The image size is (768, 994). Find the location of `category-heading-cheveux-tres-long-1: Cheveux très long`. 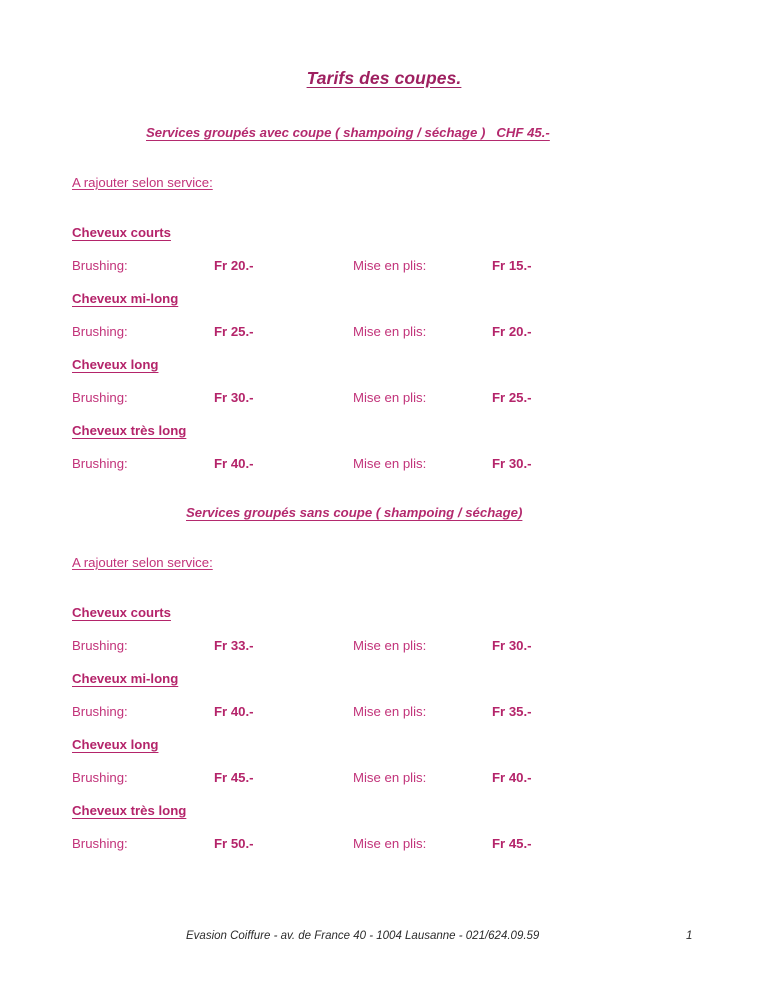

category-heading-cheveux-tres-long-1: Cheveux très long is located at coordinates (129, 430).